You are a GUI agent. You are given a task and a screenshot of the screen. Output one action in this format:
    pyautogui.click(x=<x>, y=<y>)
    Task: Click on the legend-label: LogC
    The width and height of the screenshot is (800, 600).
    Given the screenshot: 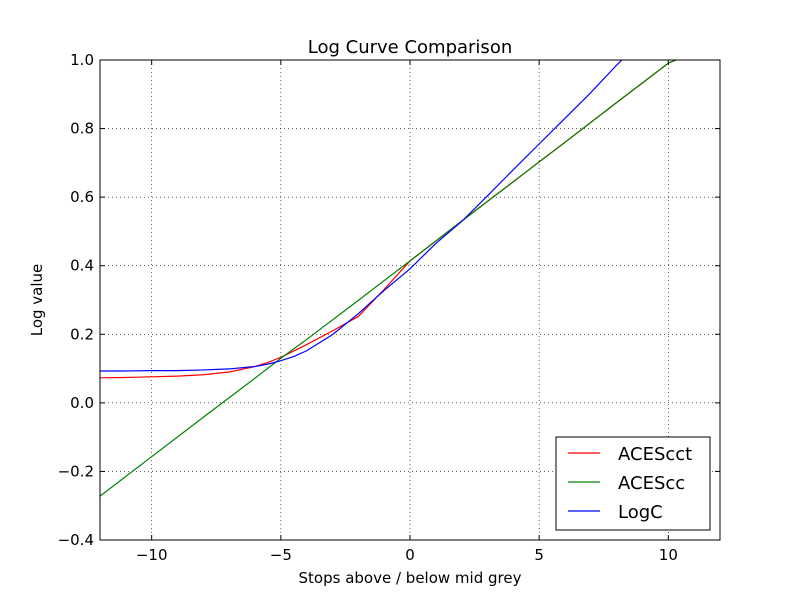 What is the action you would take?
    pyautogui.click(x=640, y=512)
    